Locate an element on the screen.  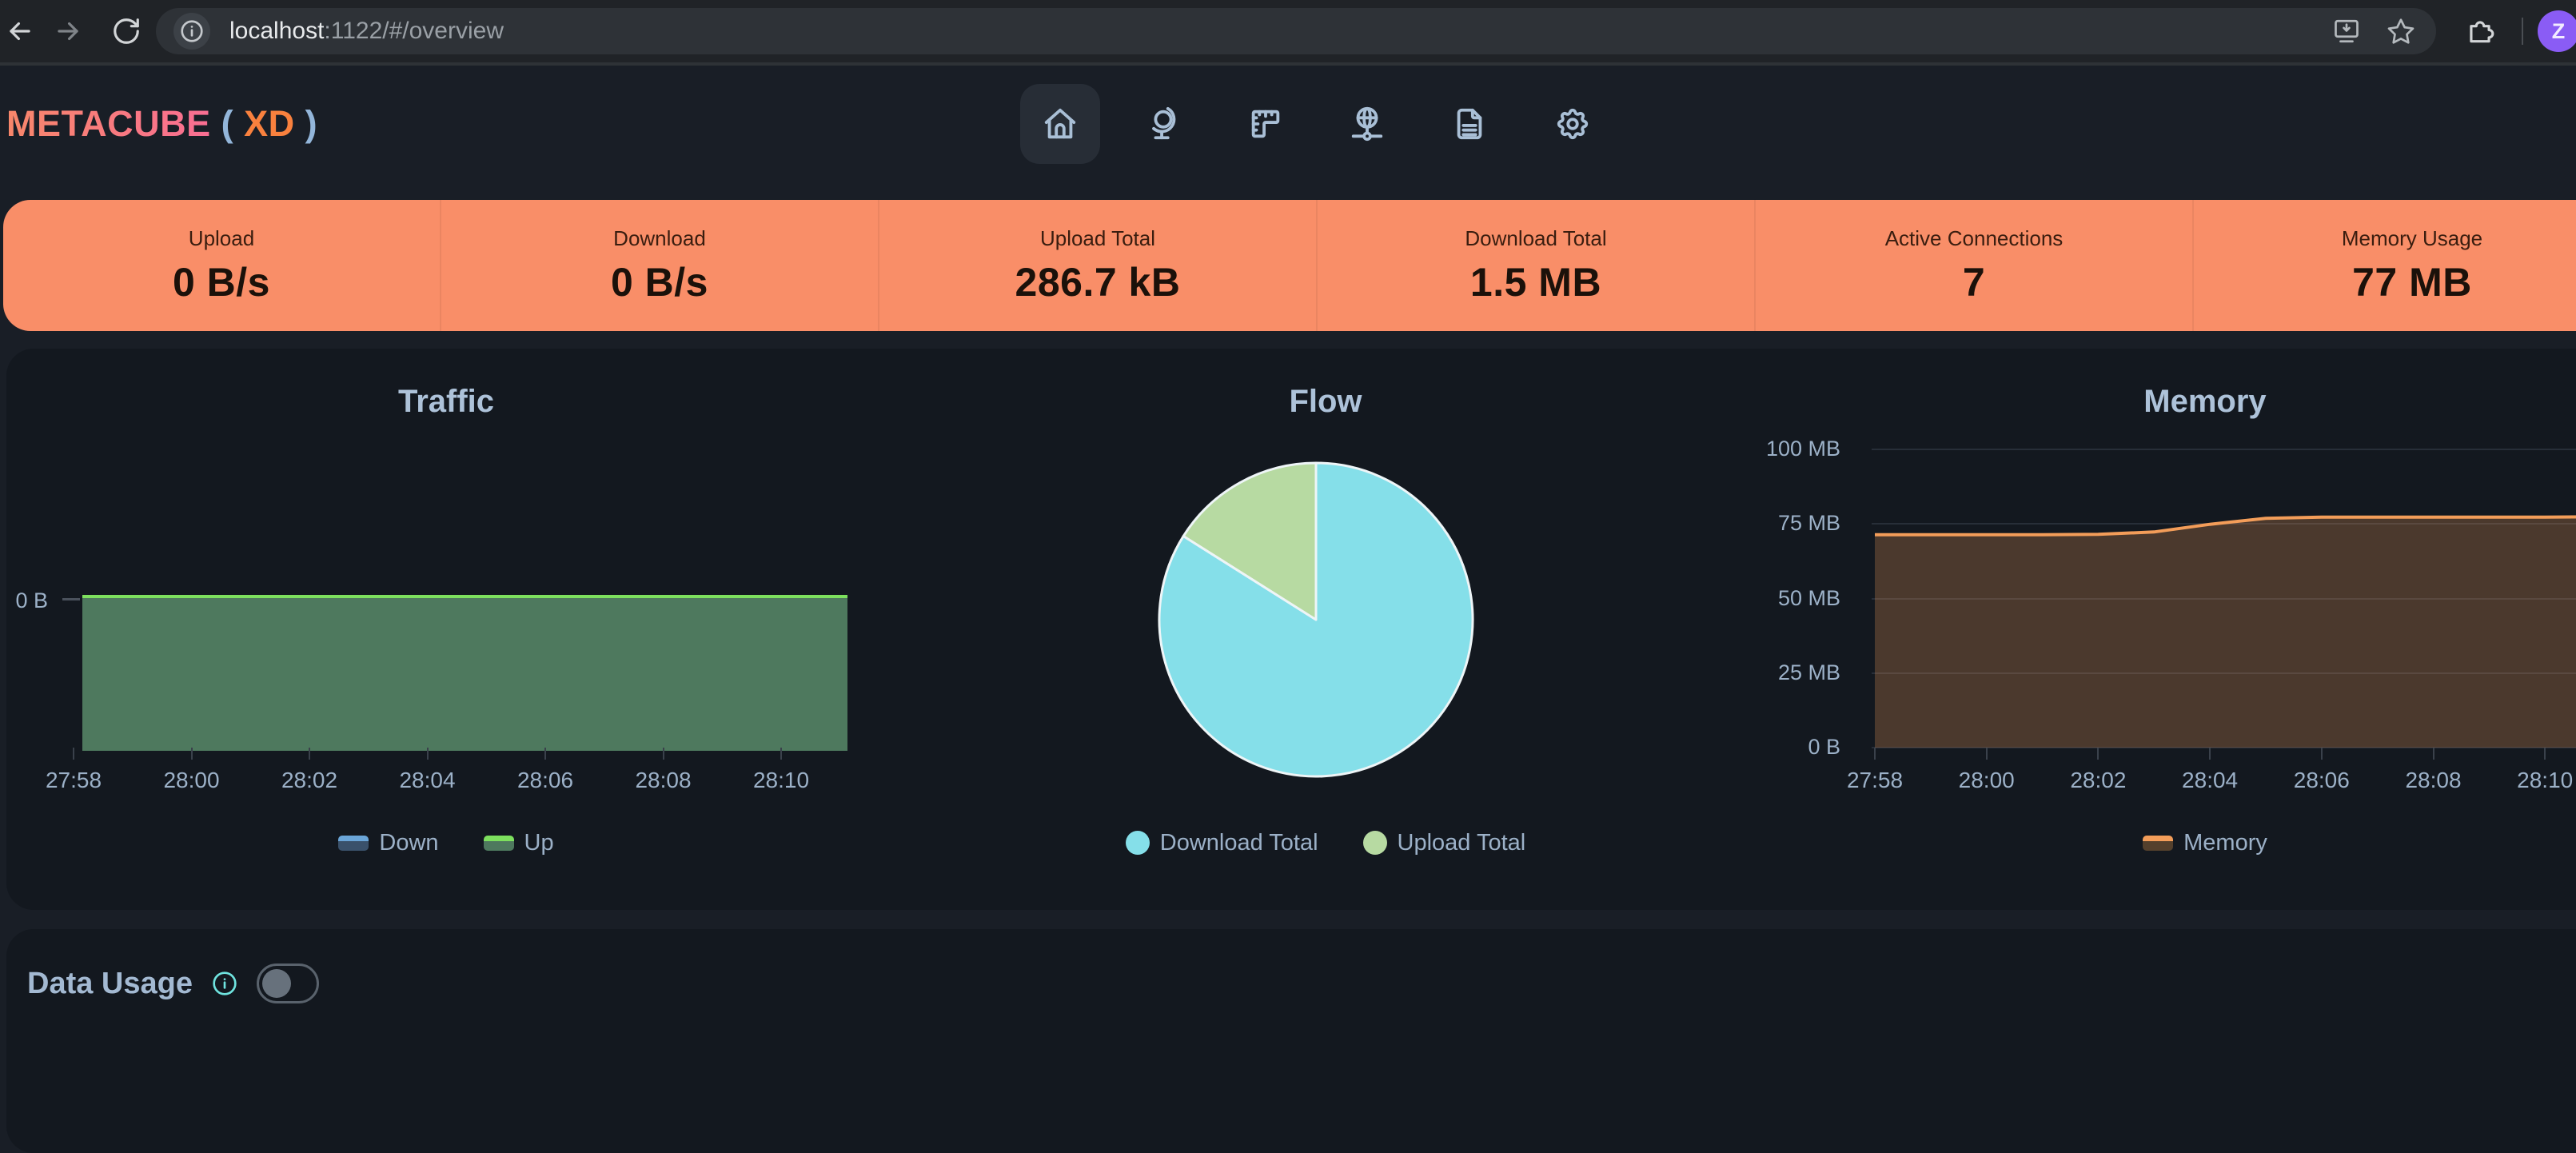
stat-memory-usage-value: 77 MB is located at coordinates (2412, 282).